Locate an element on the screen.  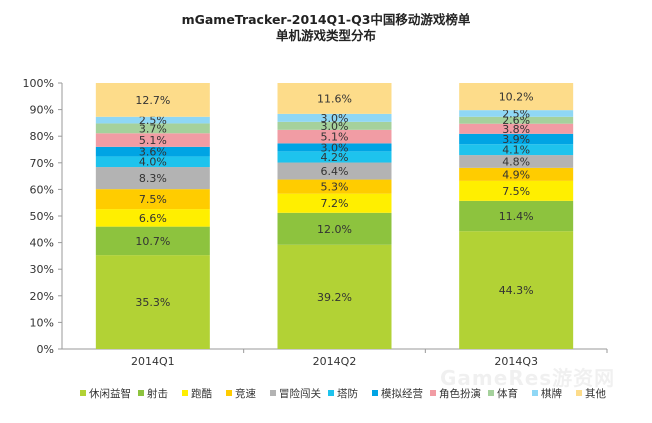
data-label: 10.2% is located at coordinates (516, 97).